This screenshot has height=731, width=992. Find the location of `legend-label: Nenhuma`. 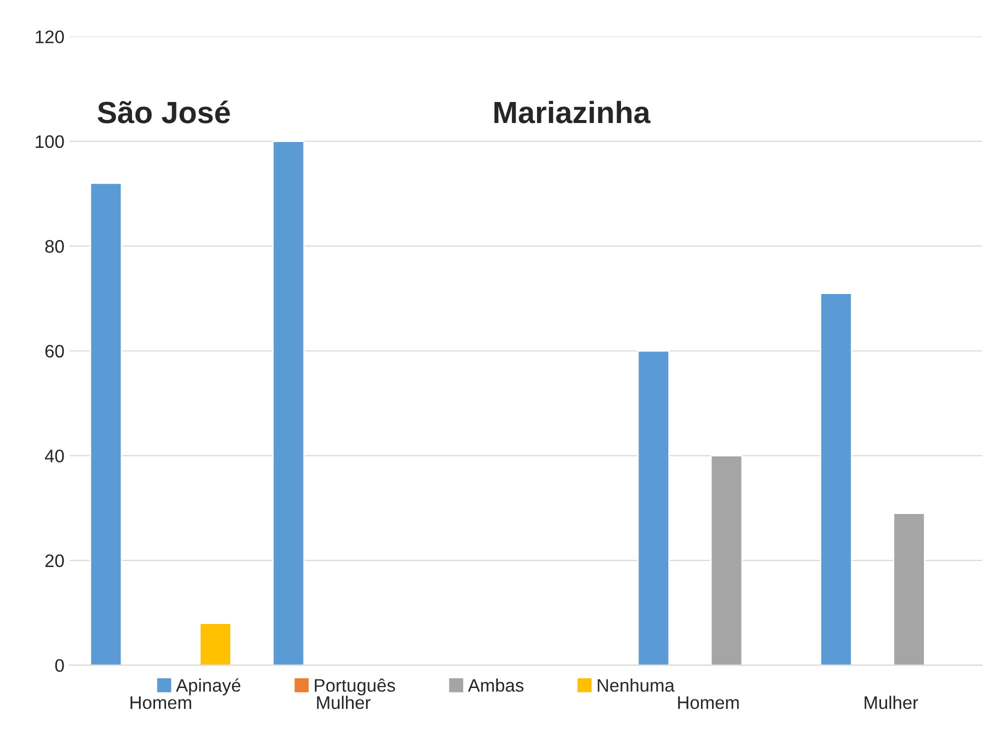

legend-label: Nenhuma is located at coordinates (636, 685).